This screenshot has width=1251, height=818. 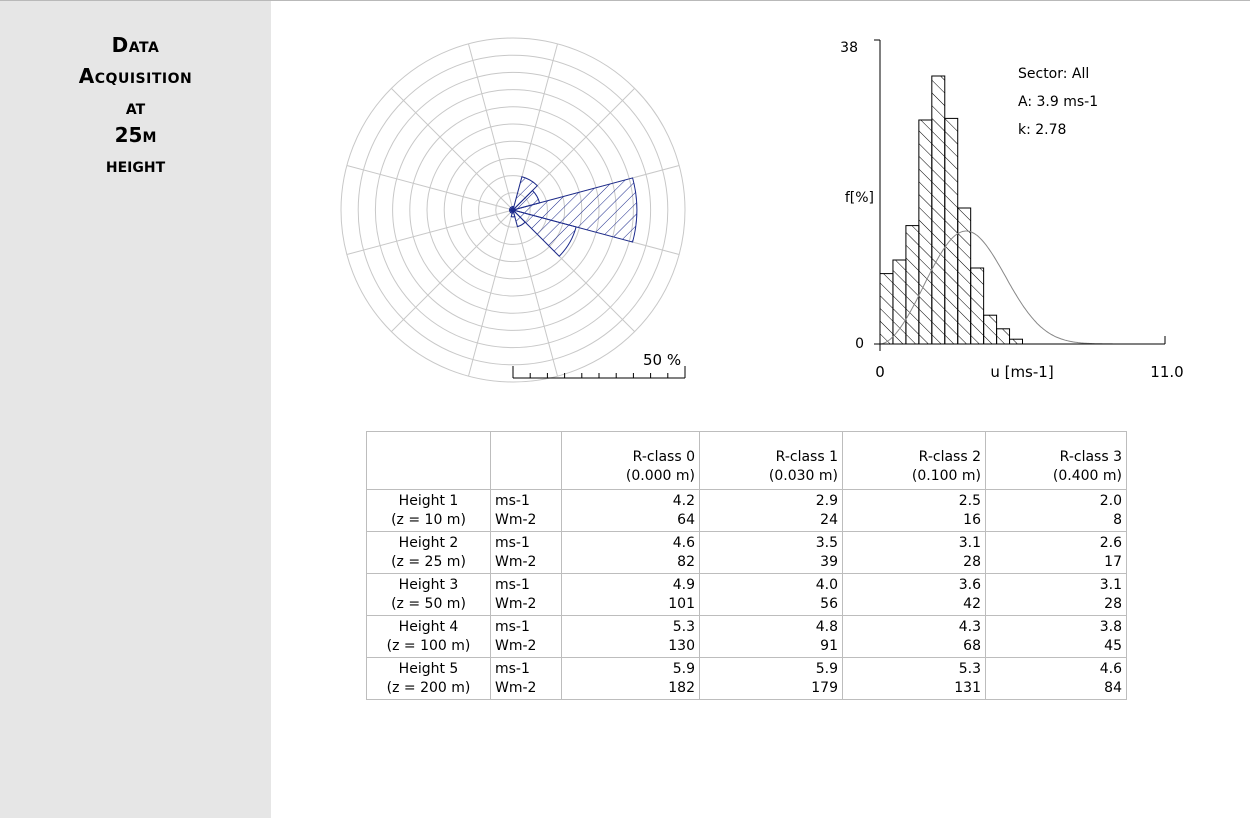 I want to click on value-cell: 4.3 68, so click(x=914, y=636).